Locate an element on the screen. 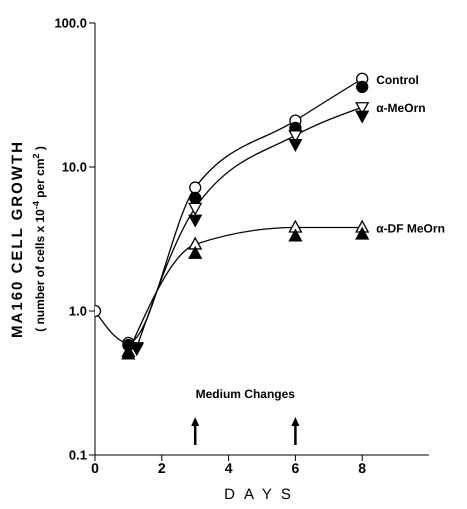  x-tick-label: 4 is located at coordinates (228, 468).